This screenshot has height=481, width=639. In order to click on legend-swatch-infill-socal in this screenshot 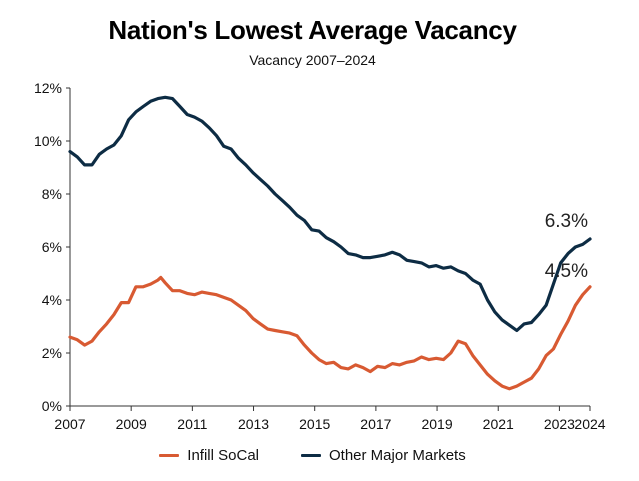, I will do `click(169, 455)`.